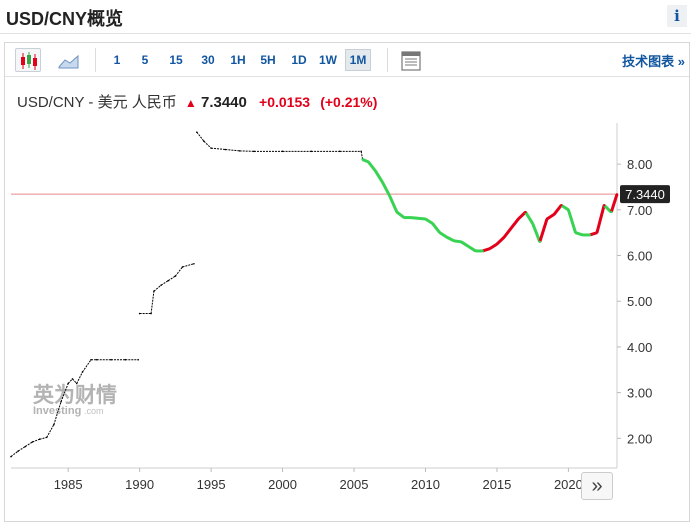  I want to click on up-arrow-icon: ▲, so click(190, 103).